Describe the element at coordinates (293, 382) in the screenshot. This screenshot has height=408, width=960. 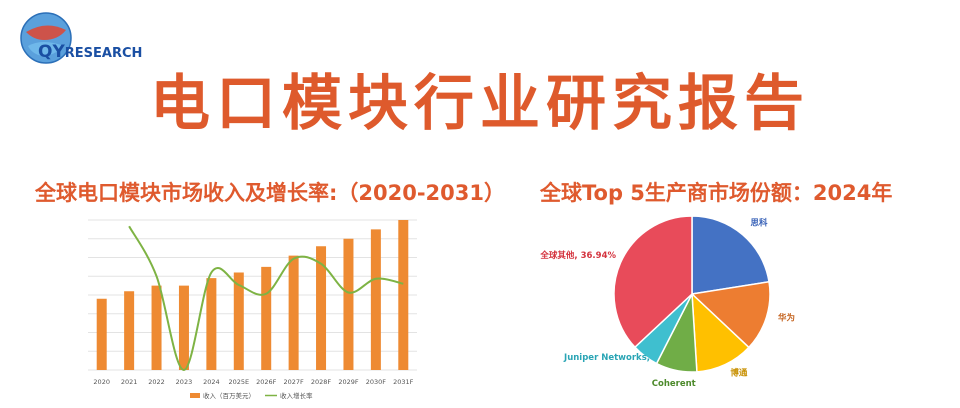
I see `x-tick-label: 2027F` at that location.